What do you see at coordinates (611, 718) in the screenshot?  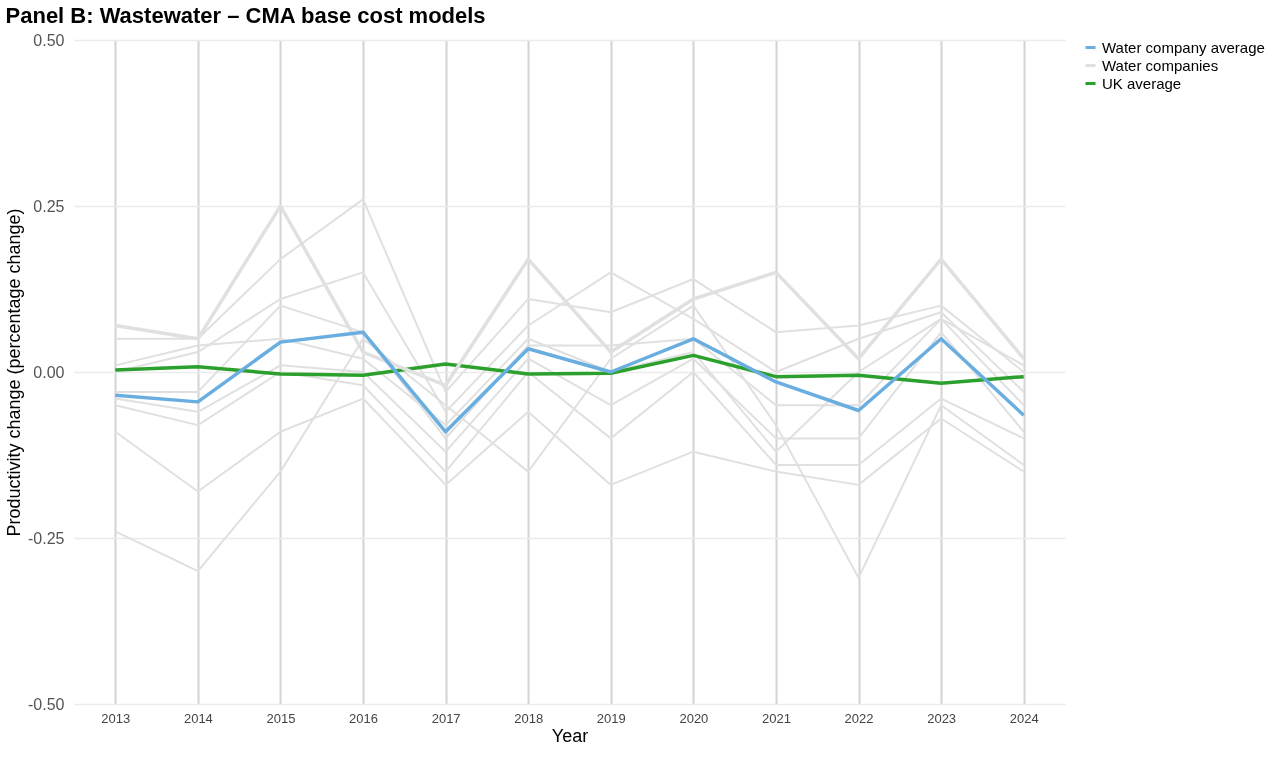 I see `x-tick-label: 2019` at bounding box center [611, 718].